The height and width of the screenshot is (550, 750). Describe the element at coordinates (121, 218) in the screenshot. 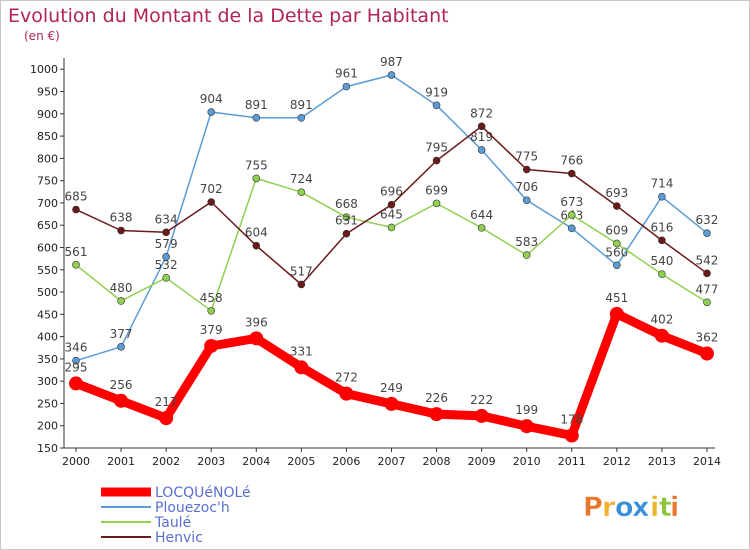

I see `data-label: 638` at that location.